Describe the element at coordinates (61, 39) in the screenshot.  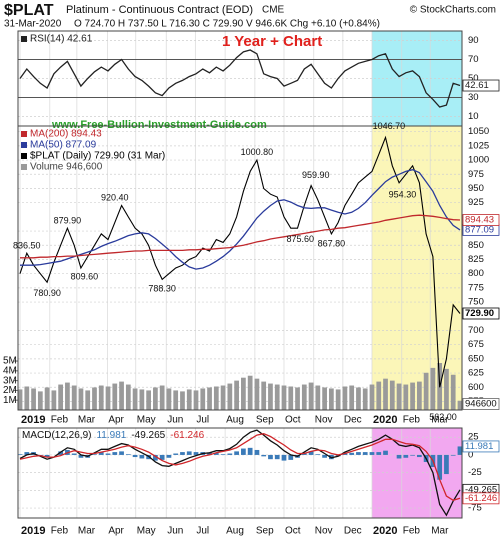
I see `legend-entry: RSI(14) 42.61` at that location.